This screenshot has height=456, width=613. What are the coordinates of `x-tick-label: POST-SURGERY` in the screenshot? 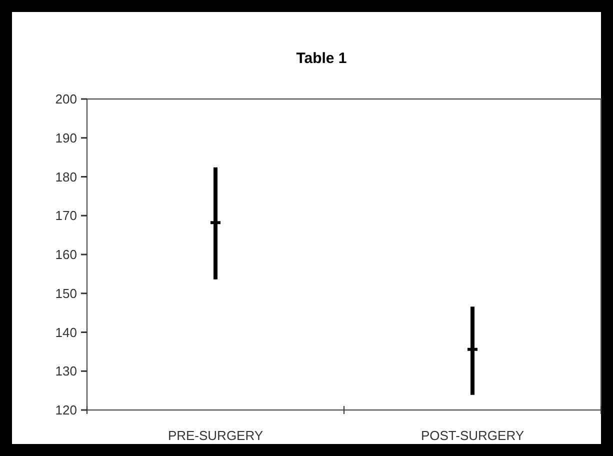 It's located at (472, 435).